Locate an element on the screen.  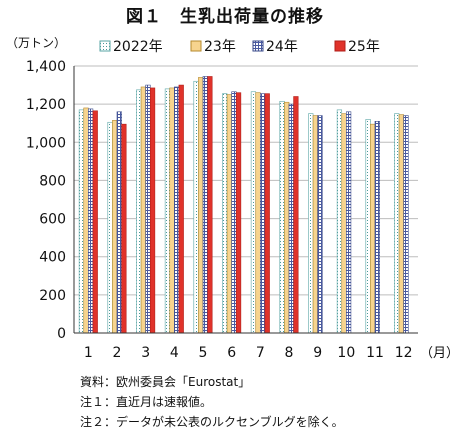
x-tick-label: 10 is located at coordinates (346, 353).